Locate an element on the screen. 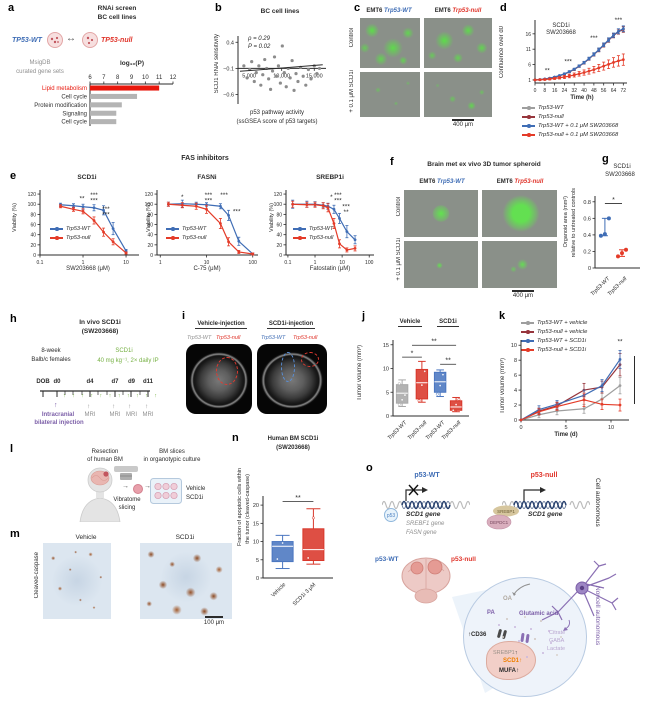  brain-fold is located at coordinates (100, 478).